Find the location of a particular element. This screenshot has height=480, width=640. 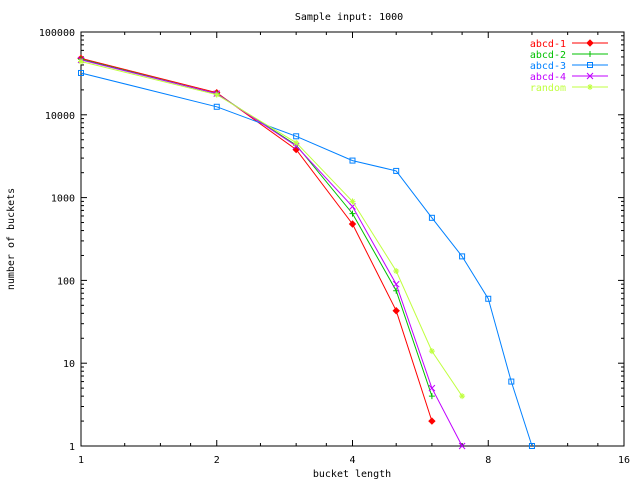

x-tick-label: 16 is located at coordinates (624, 460).